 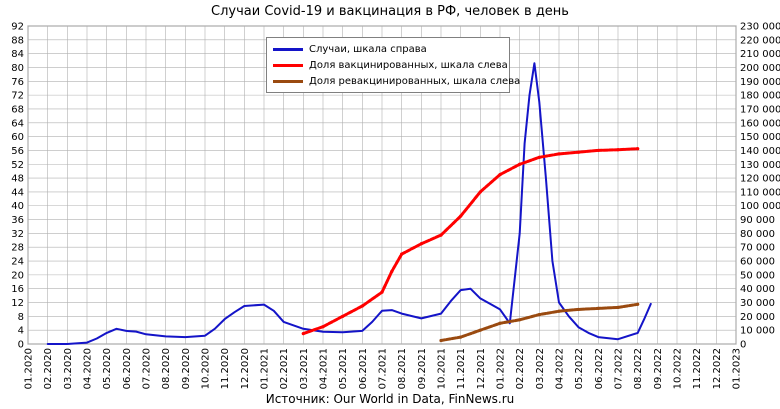 I want to click on y-right-tick-label: 170 000, so click(x=760, y=109).